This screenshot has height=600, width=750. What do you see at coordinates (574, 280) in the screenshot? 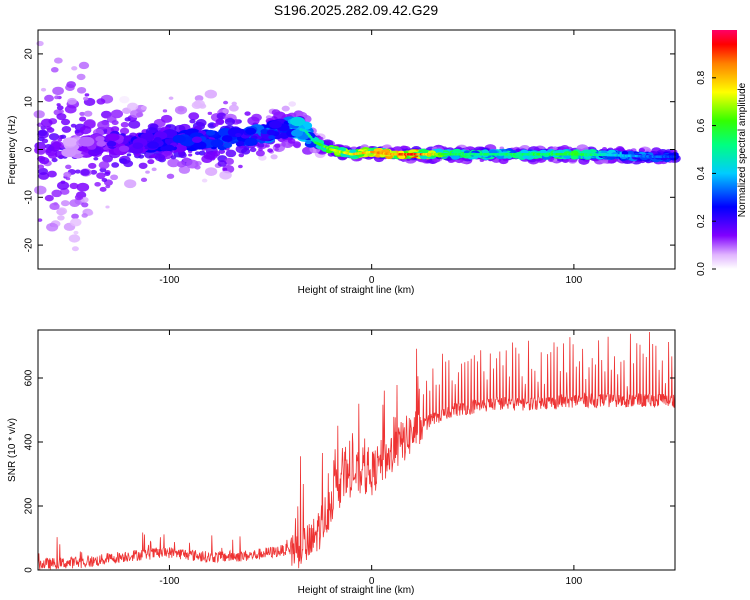
I see `x-tick-label: 100` at bounding box center [574, 280].